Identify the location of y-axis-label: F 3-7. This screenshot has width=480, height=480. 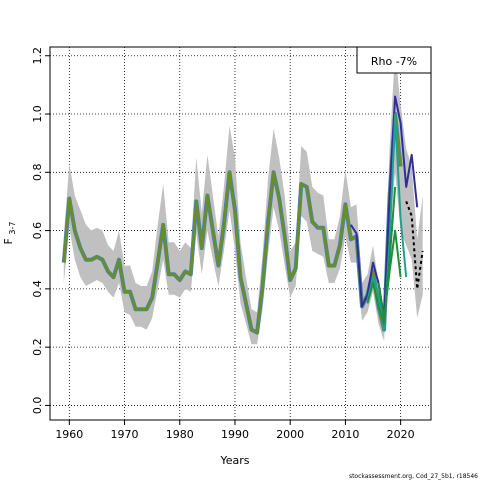
(9, 233).